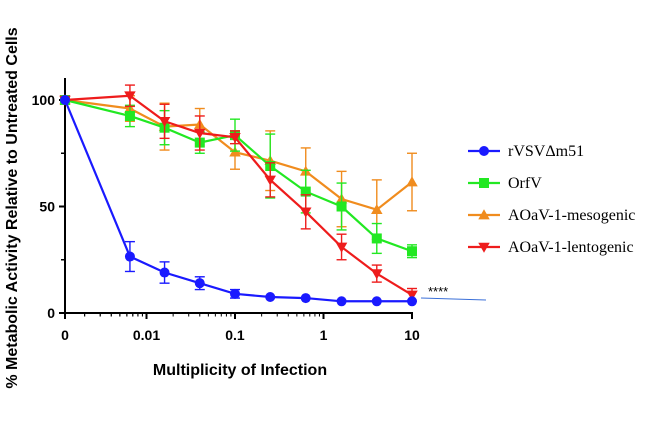 This screenshot has height=430, width=671. Describe the element at coordinates (238, 154) in the screenshot. I see `series-line` at that location.